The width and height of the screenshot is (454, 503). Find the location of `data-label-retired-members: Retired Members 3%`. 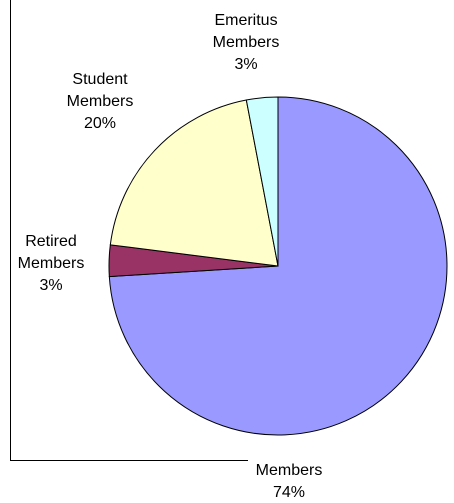

data-label-retired-members: Retired Members 3% is located at coordinates (51, 263).